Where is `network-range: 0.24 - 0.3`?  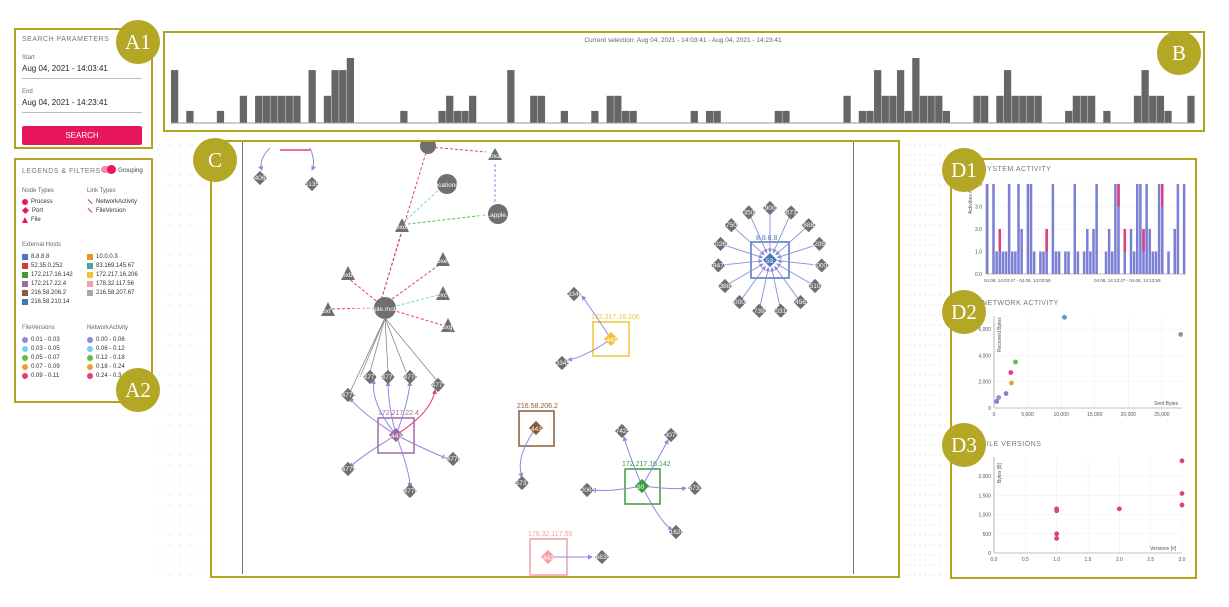 network-range: 0.24 - 0.3 is located at coordinates (106, 375).